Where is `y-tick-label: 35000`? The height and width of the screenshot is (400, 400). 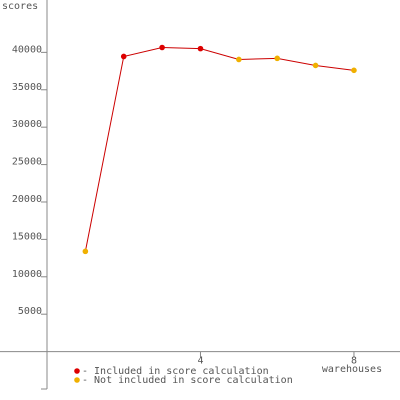
y-tick-label: 35000 is located at coordinates (27, 87).